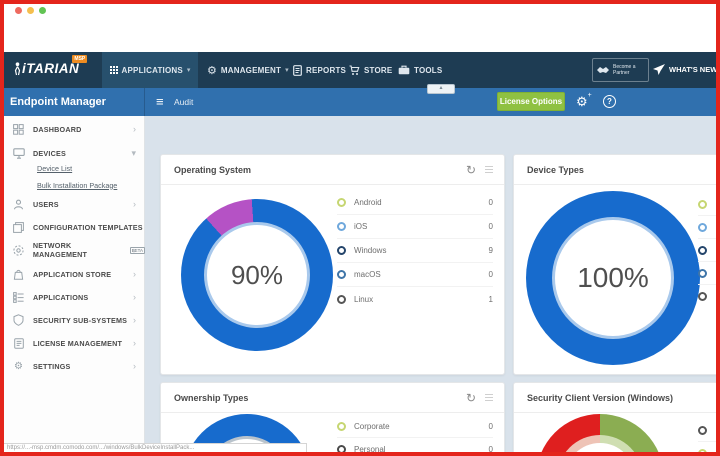  I want to click on sidebar-item-license-management: LICENSE MANAGEMENT ›, so click(72, 343).